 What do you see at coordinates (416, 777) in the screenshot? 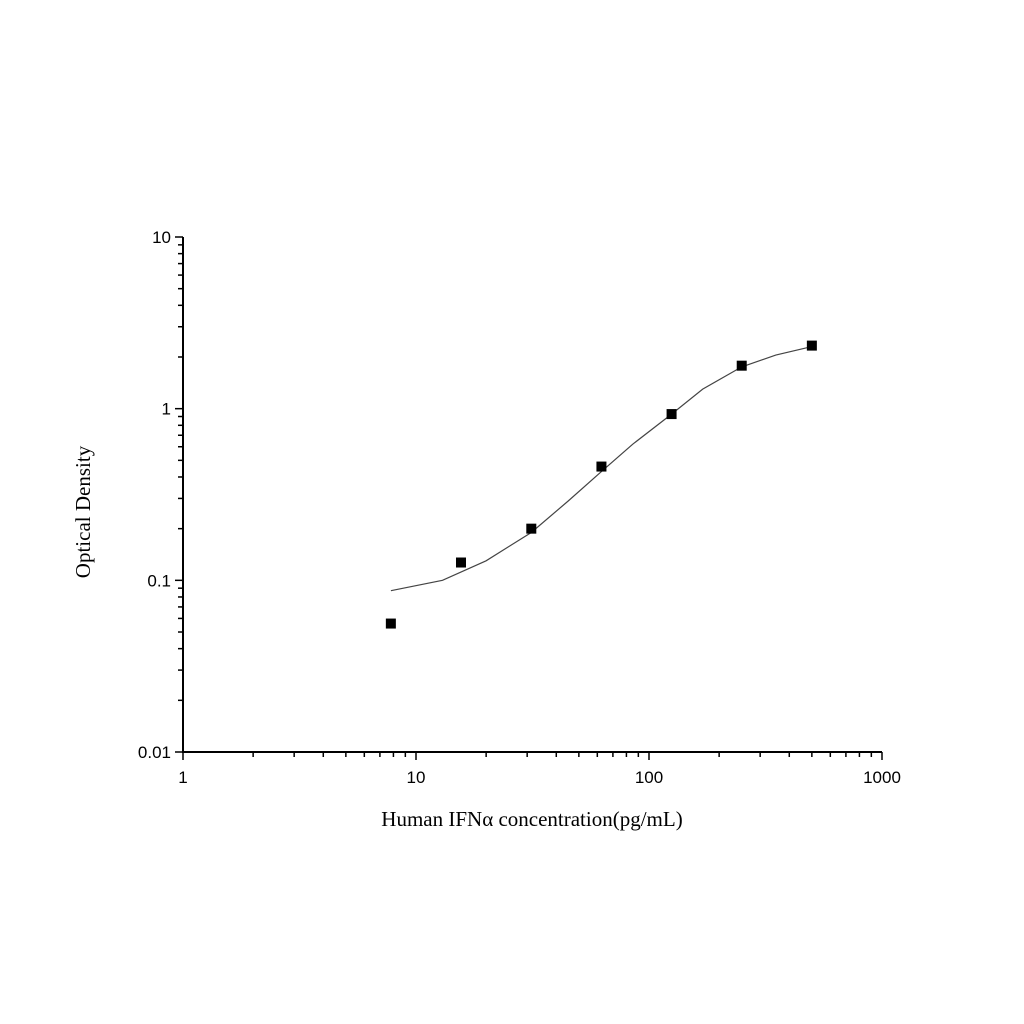
I see `x-tick-label: 10` at bounding box center [416, 777].